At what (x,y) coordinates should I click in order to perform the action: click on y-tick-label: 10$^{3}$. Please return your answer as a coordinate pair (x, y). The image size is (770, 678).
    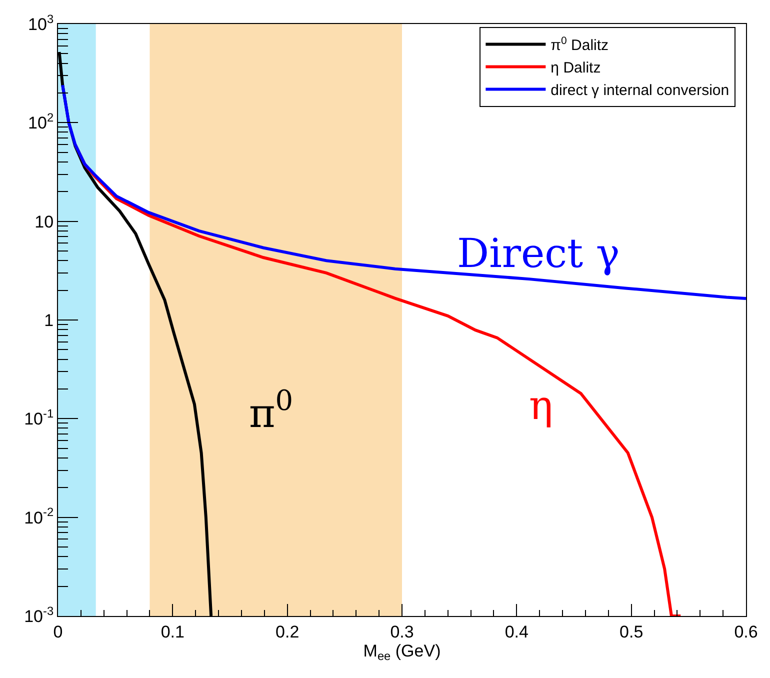
    Looking at the image, I should click on (41, 23).